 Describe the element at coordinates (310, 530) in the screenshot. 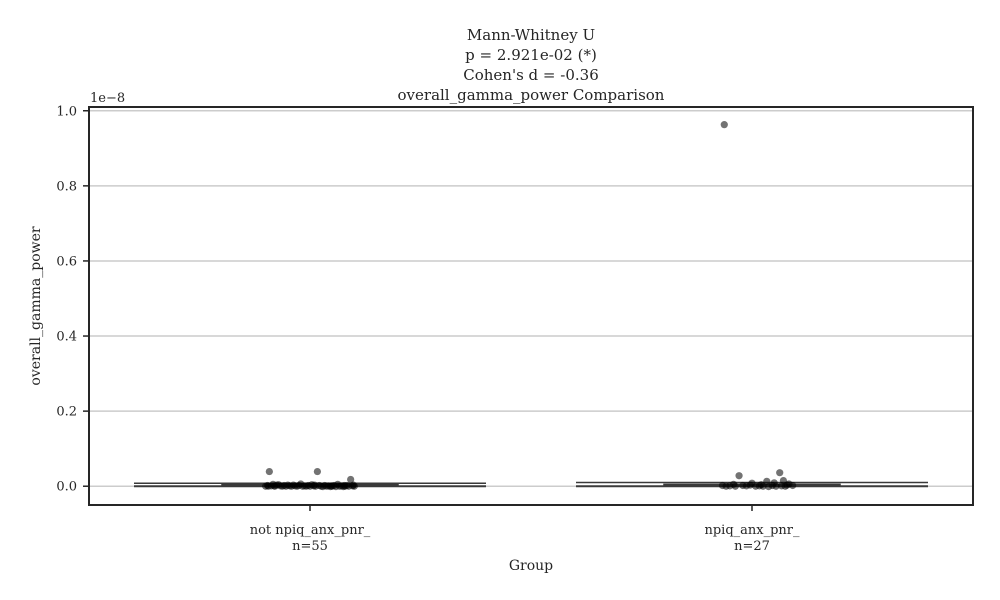

I see `x-tick-label: not npiq_anx_pnr_` at that location.